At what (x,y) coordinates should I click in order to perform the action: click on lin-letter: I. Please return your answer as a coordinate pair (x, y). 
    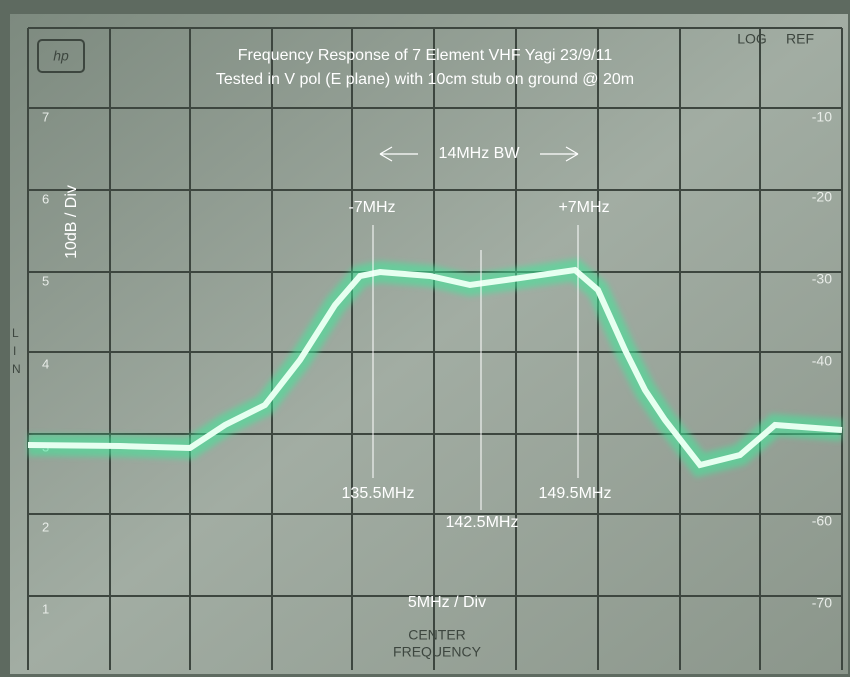
    Looking at the image, I should click on (14, 351).